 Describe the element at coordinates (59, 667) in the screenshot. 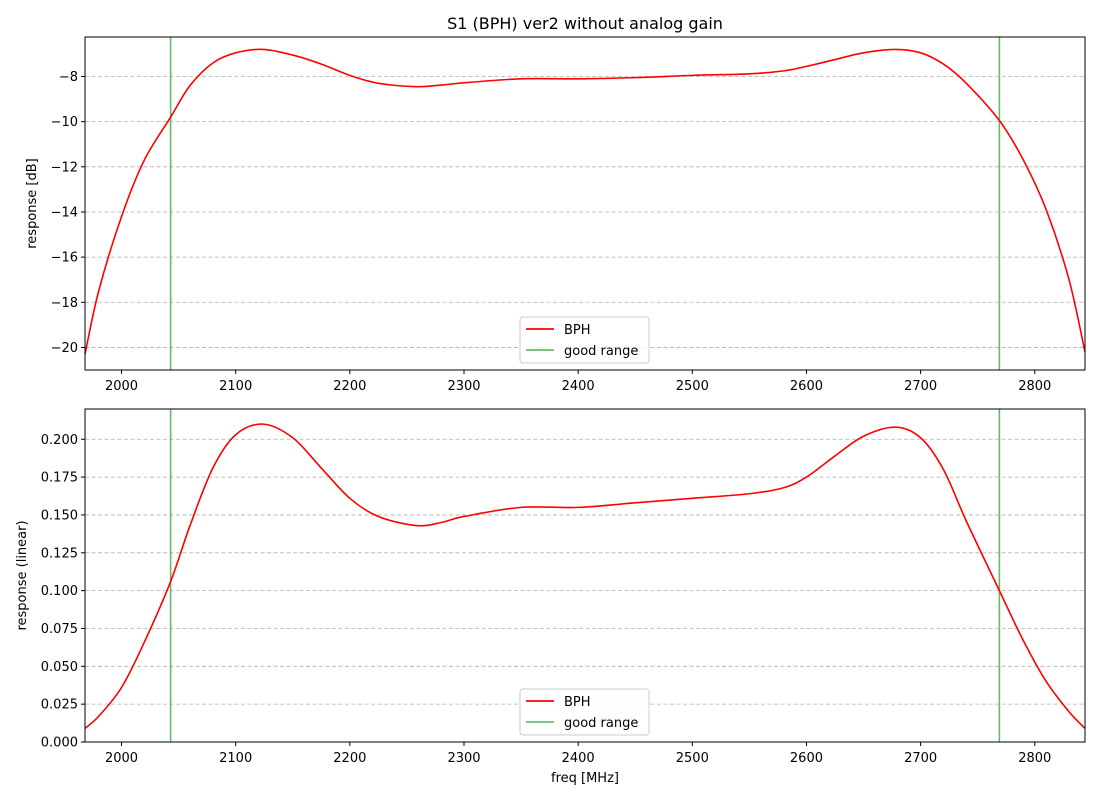

I see `y-tick-label: 0.050` at that location.